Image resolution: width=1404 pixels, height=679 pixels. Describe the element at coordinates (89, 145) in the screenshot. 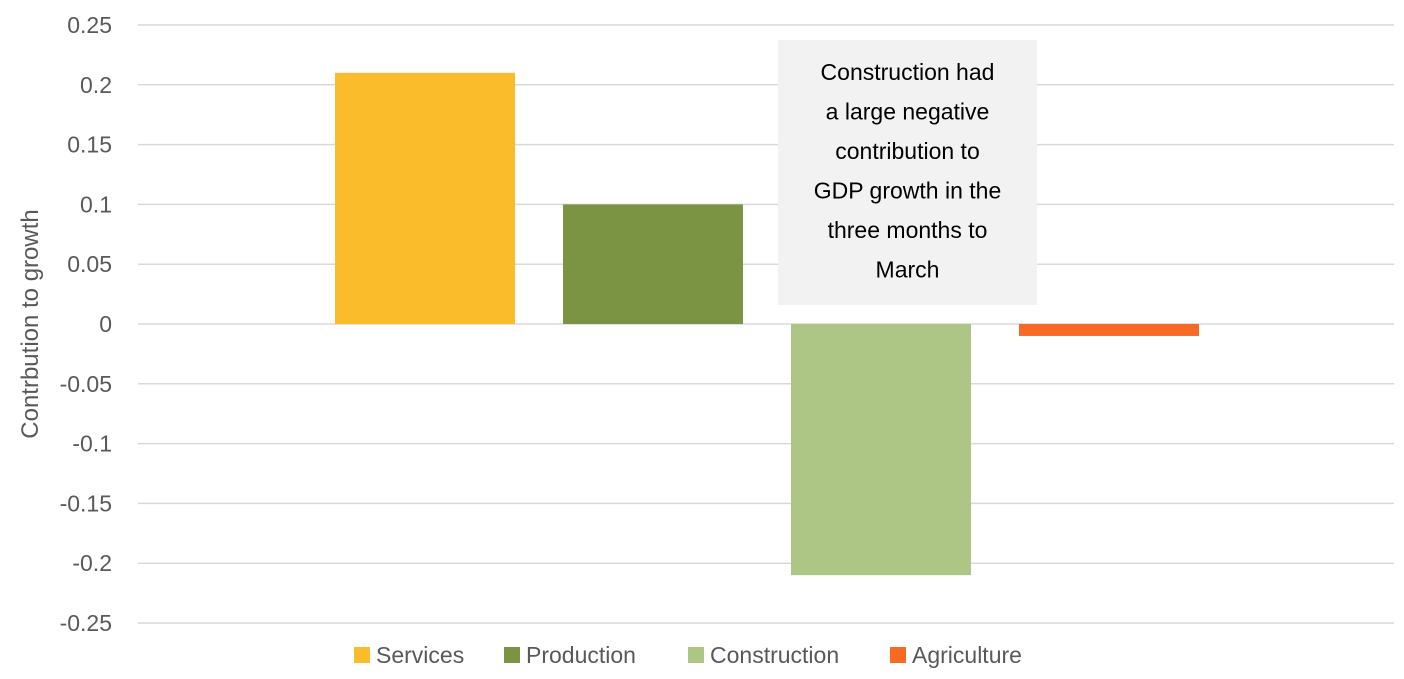

I see `y-tick-label: 0.15` at that location.